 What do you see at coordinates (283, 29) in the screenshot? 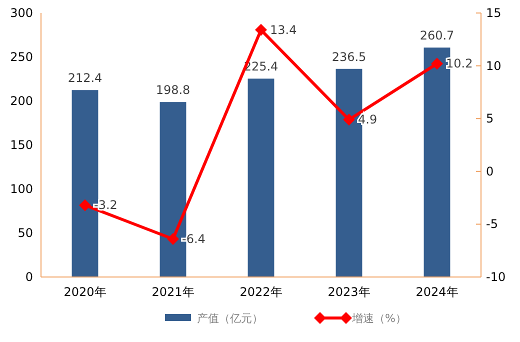
I see `data-label: 13.4` at bounding box center [283, 29].